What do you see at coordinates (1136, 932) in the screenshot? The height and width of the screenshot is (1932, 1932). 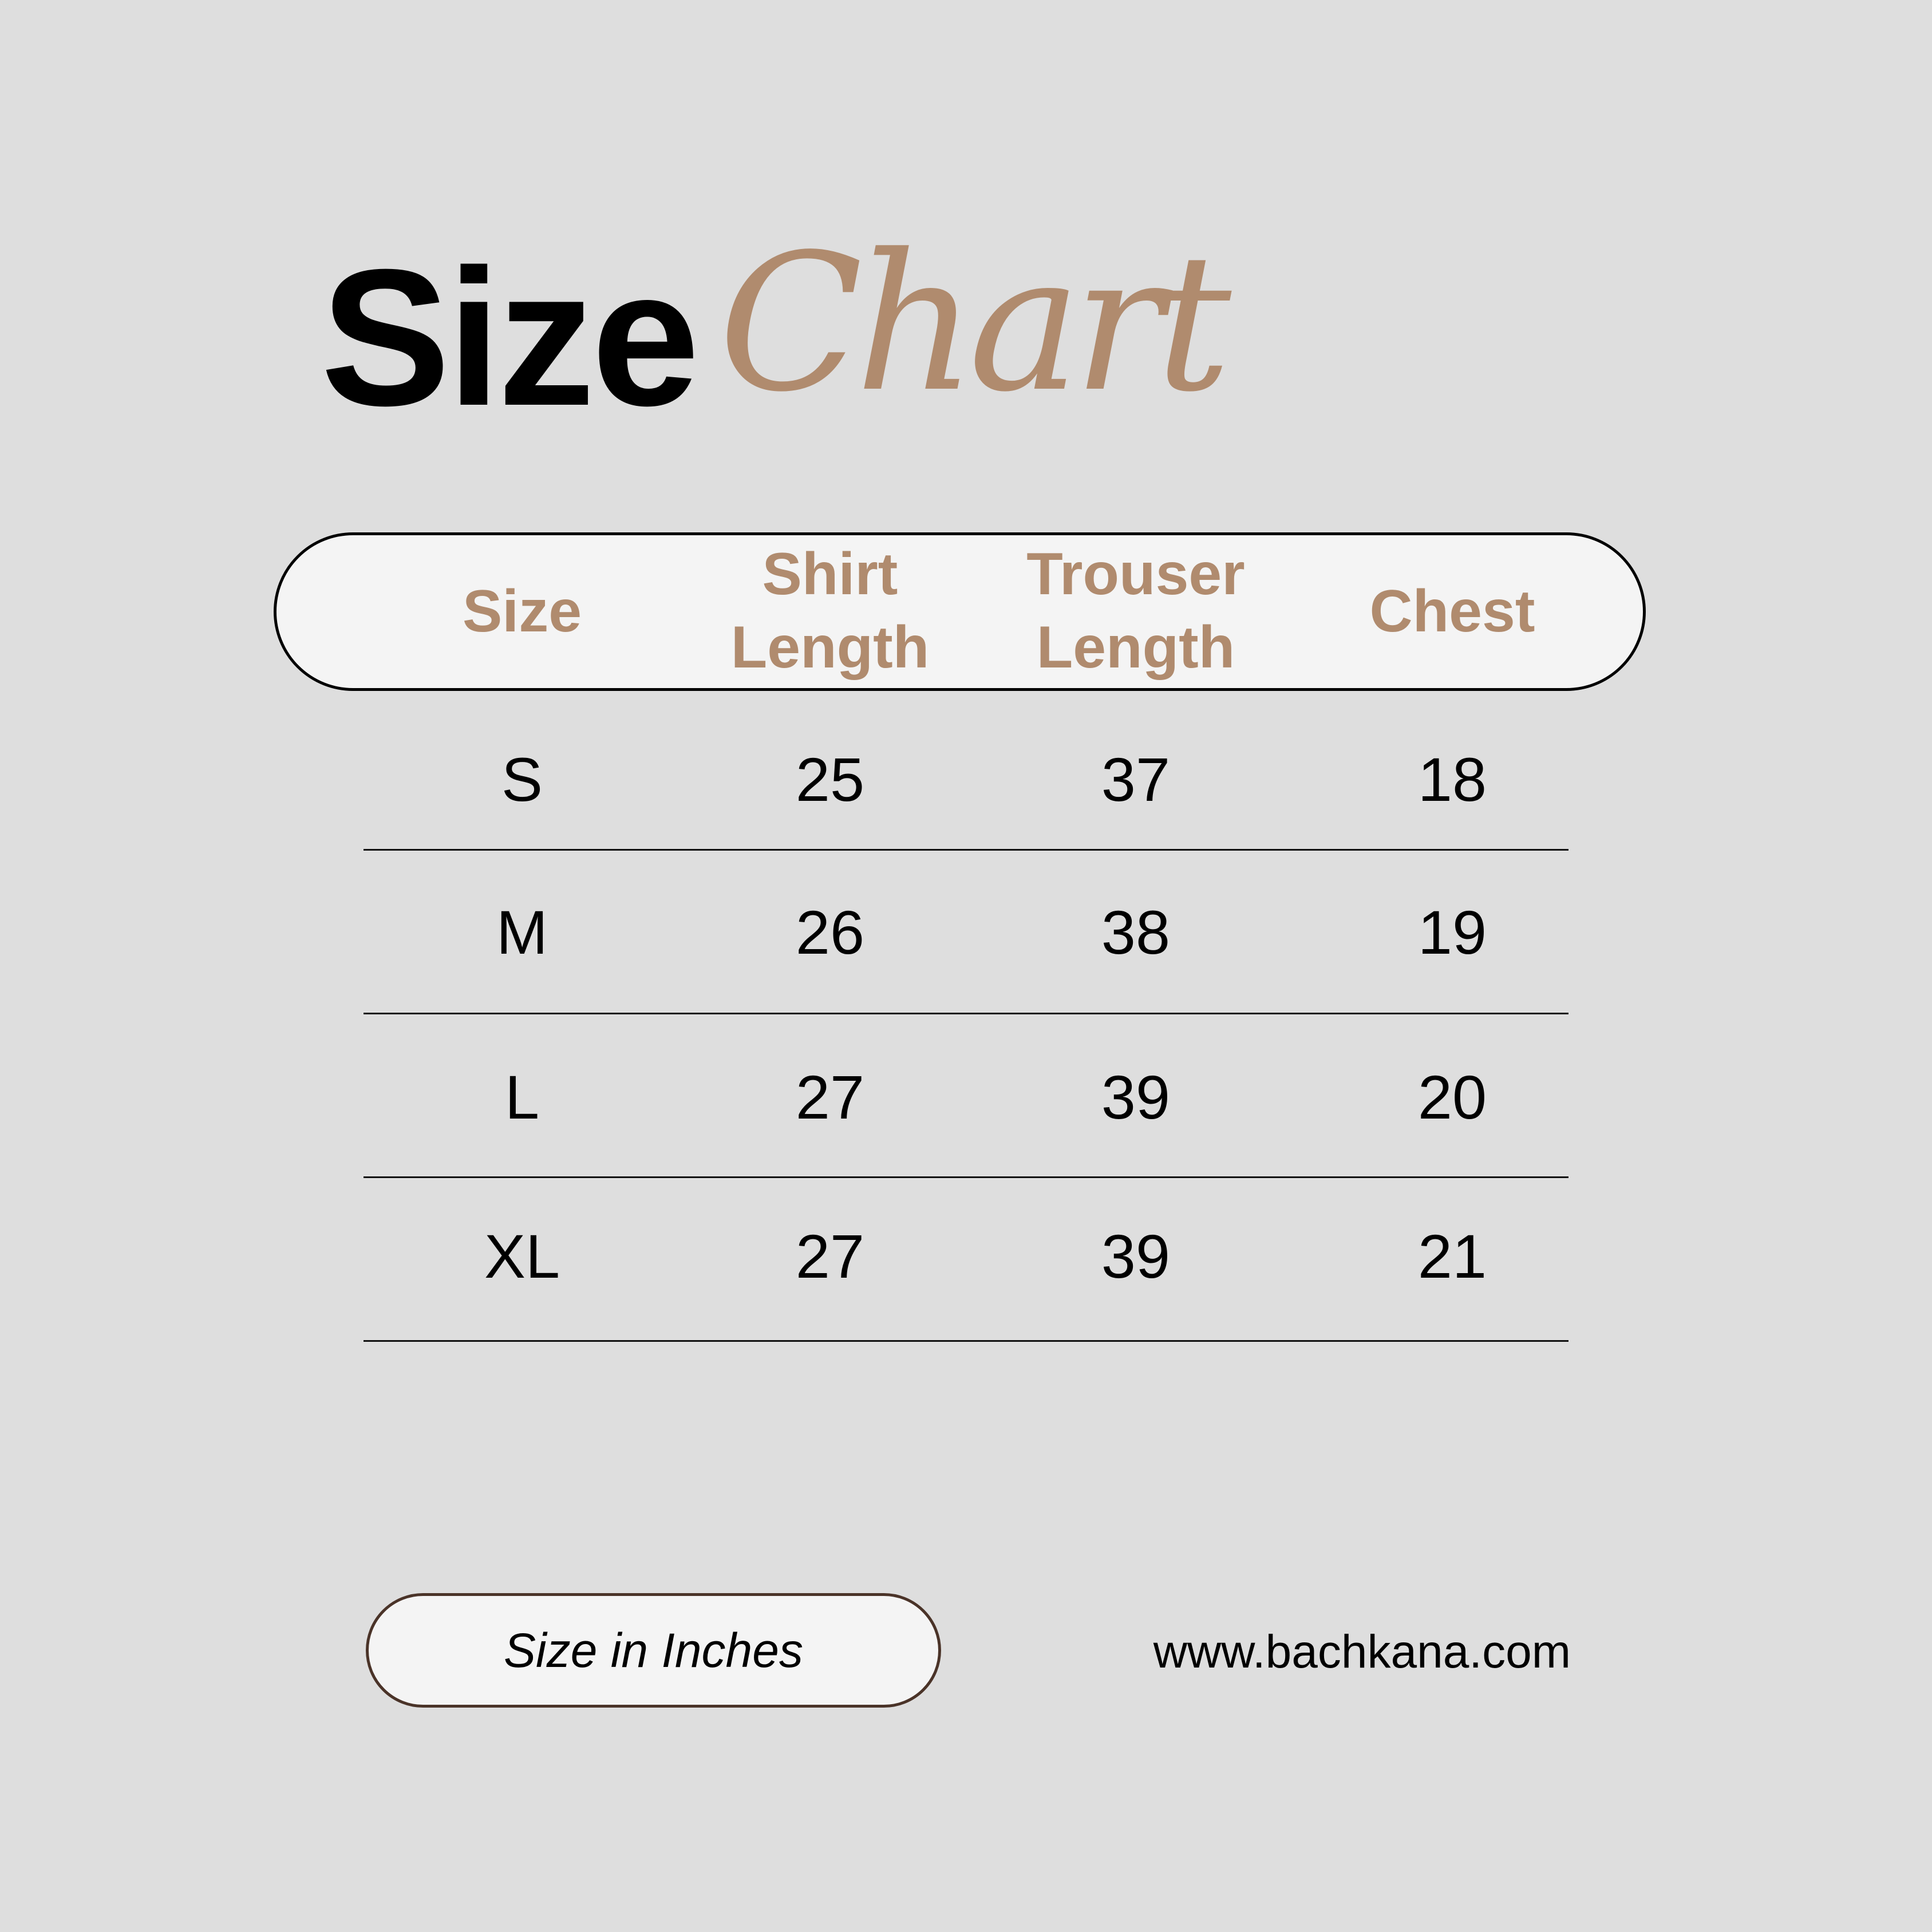 I see `table-cell: 38` at bounding box center [1136, 932].